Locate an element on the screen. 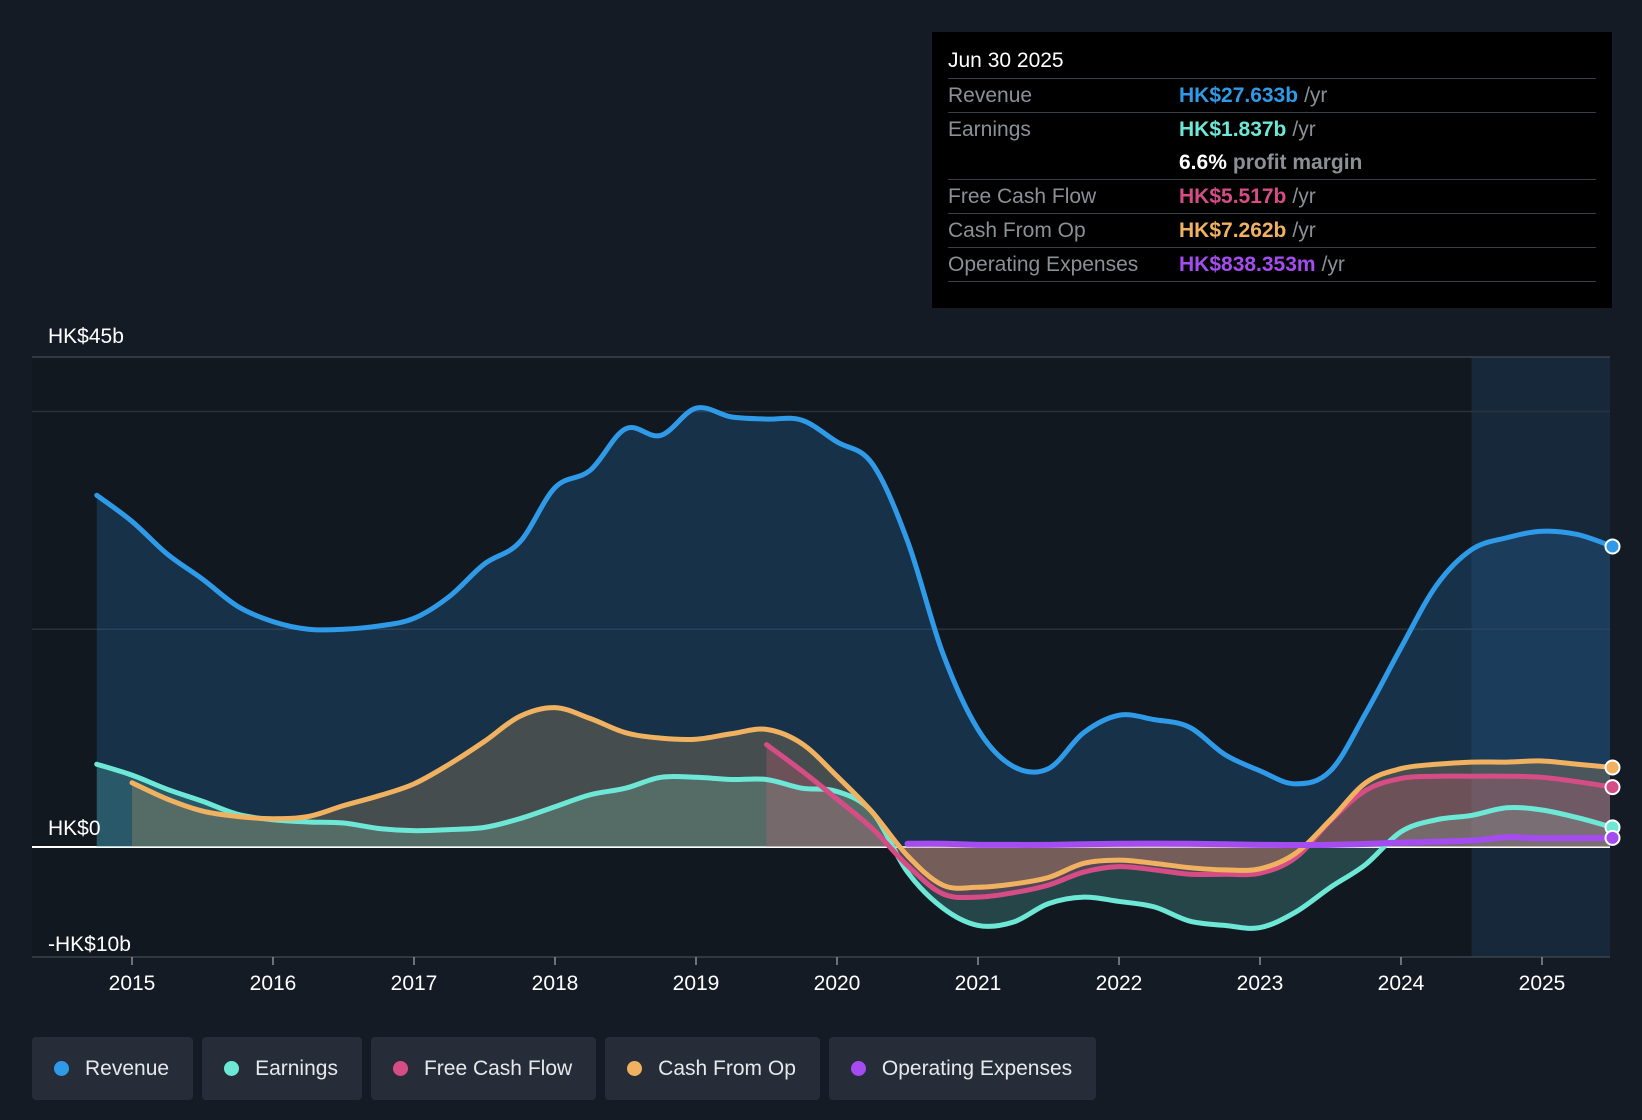  tooltip-label: Free Cash Flow is located at coordinates (1022, 196).